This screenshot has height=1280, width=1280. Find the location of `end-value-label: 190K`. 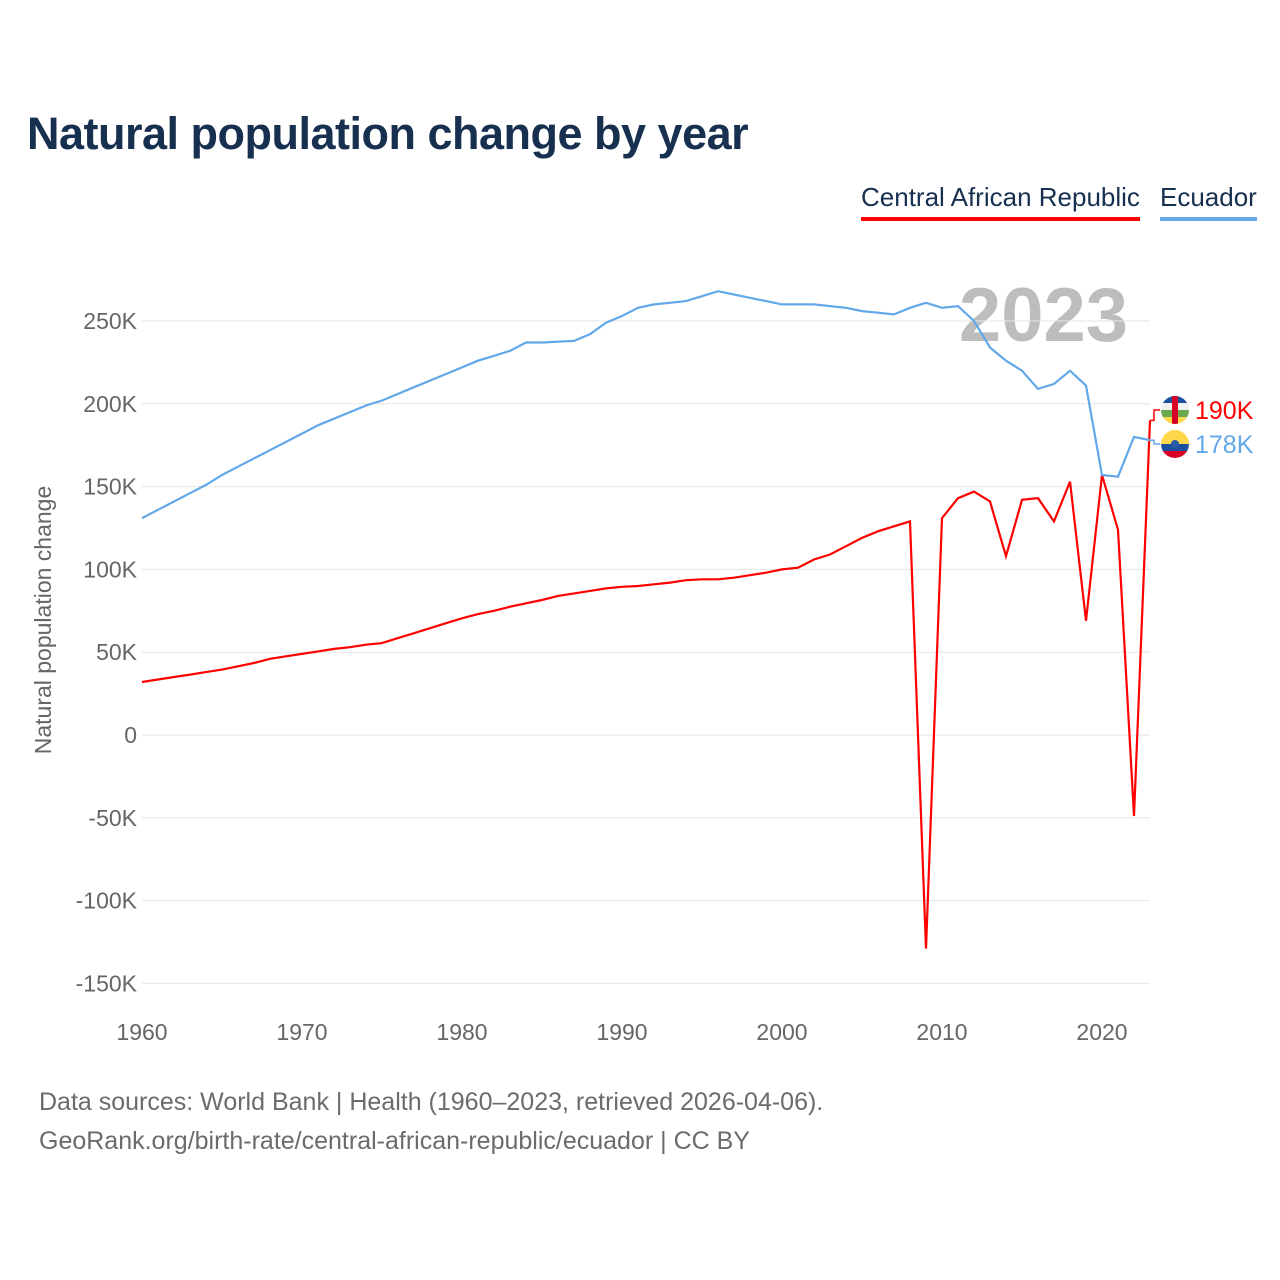

end-value-label: 190K is located at coordinates (1224, 411).